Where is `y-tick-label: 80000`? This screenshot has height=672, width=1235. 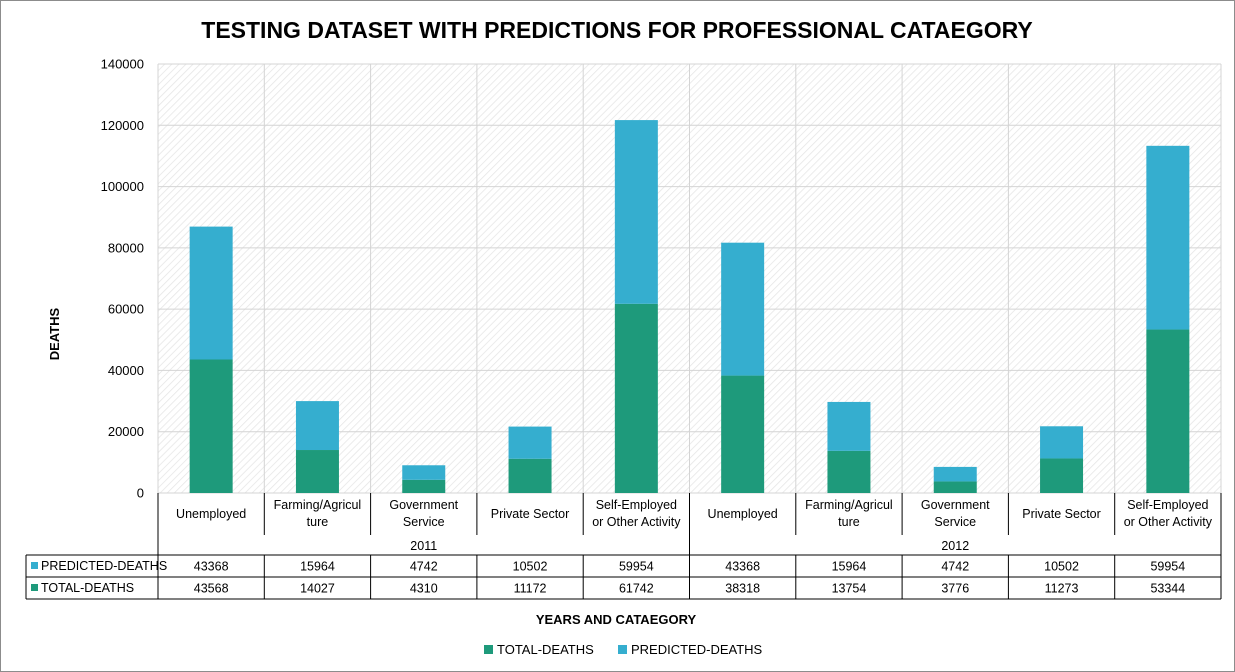 y-tick-label: 80000 is located at coordinates (126, 247).